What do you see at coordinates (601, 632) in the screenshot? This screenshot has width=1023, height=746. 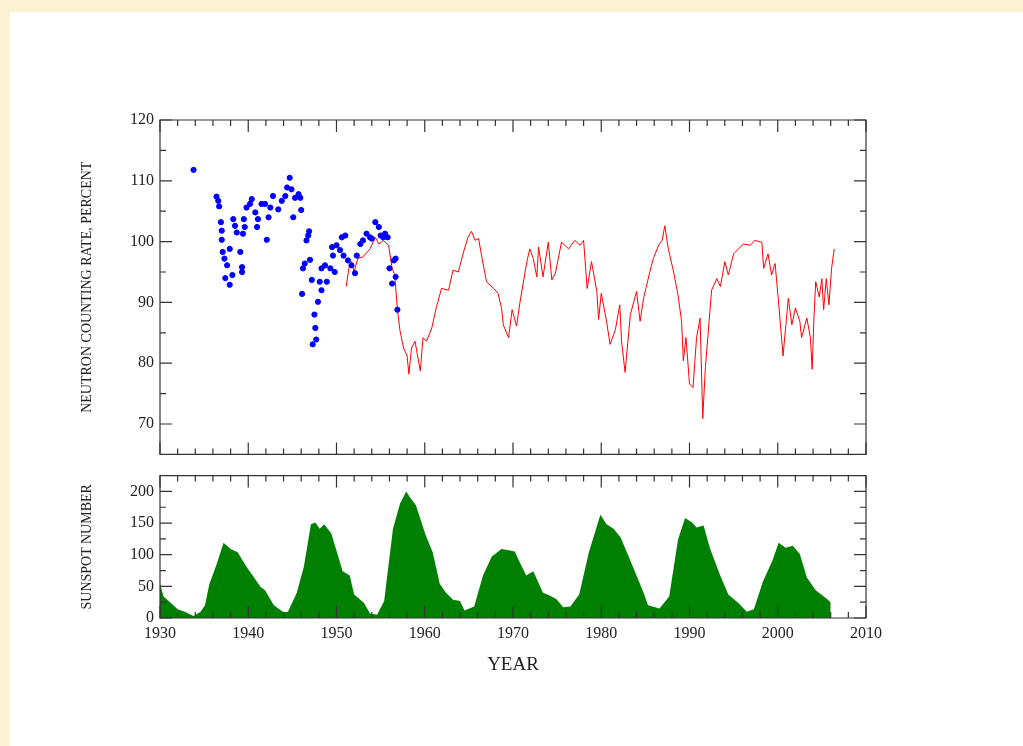 I see `x-tick-label: 1980` at bounding box center [601, 632].